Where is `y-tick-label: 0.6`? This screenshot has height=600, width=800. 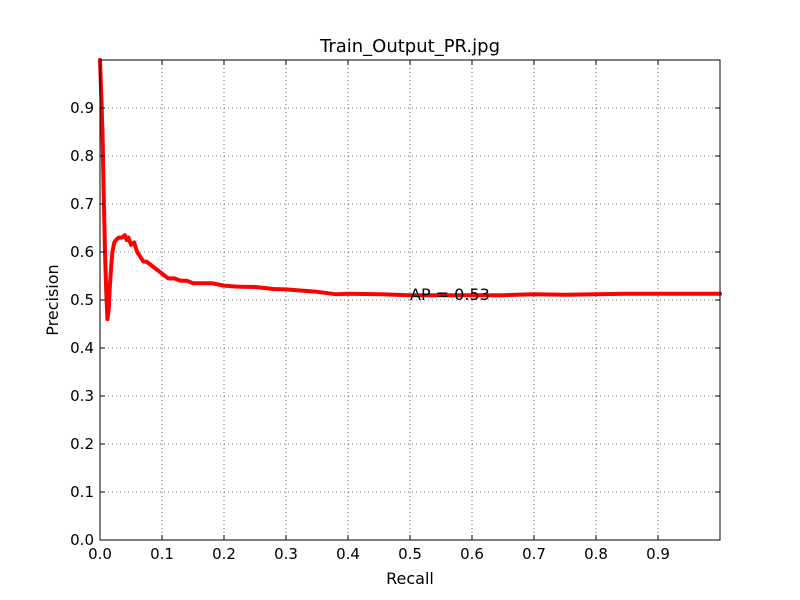
y-tick-label: 0.6 is located at coordinates (82, 252).